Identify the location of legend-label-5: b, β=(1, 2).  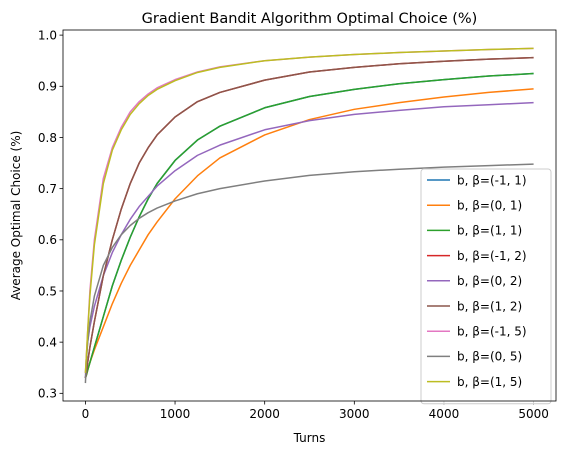
(489, 306).